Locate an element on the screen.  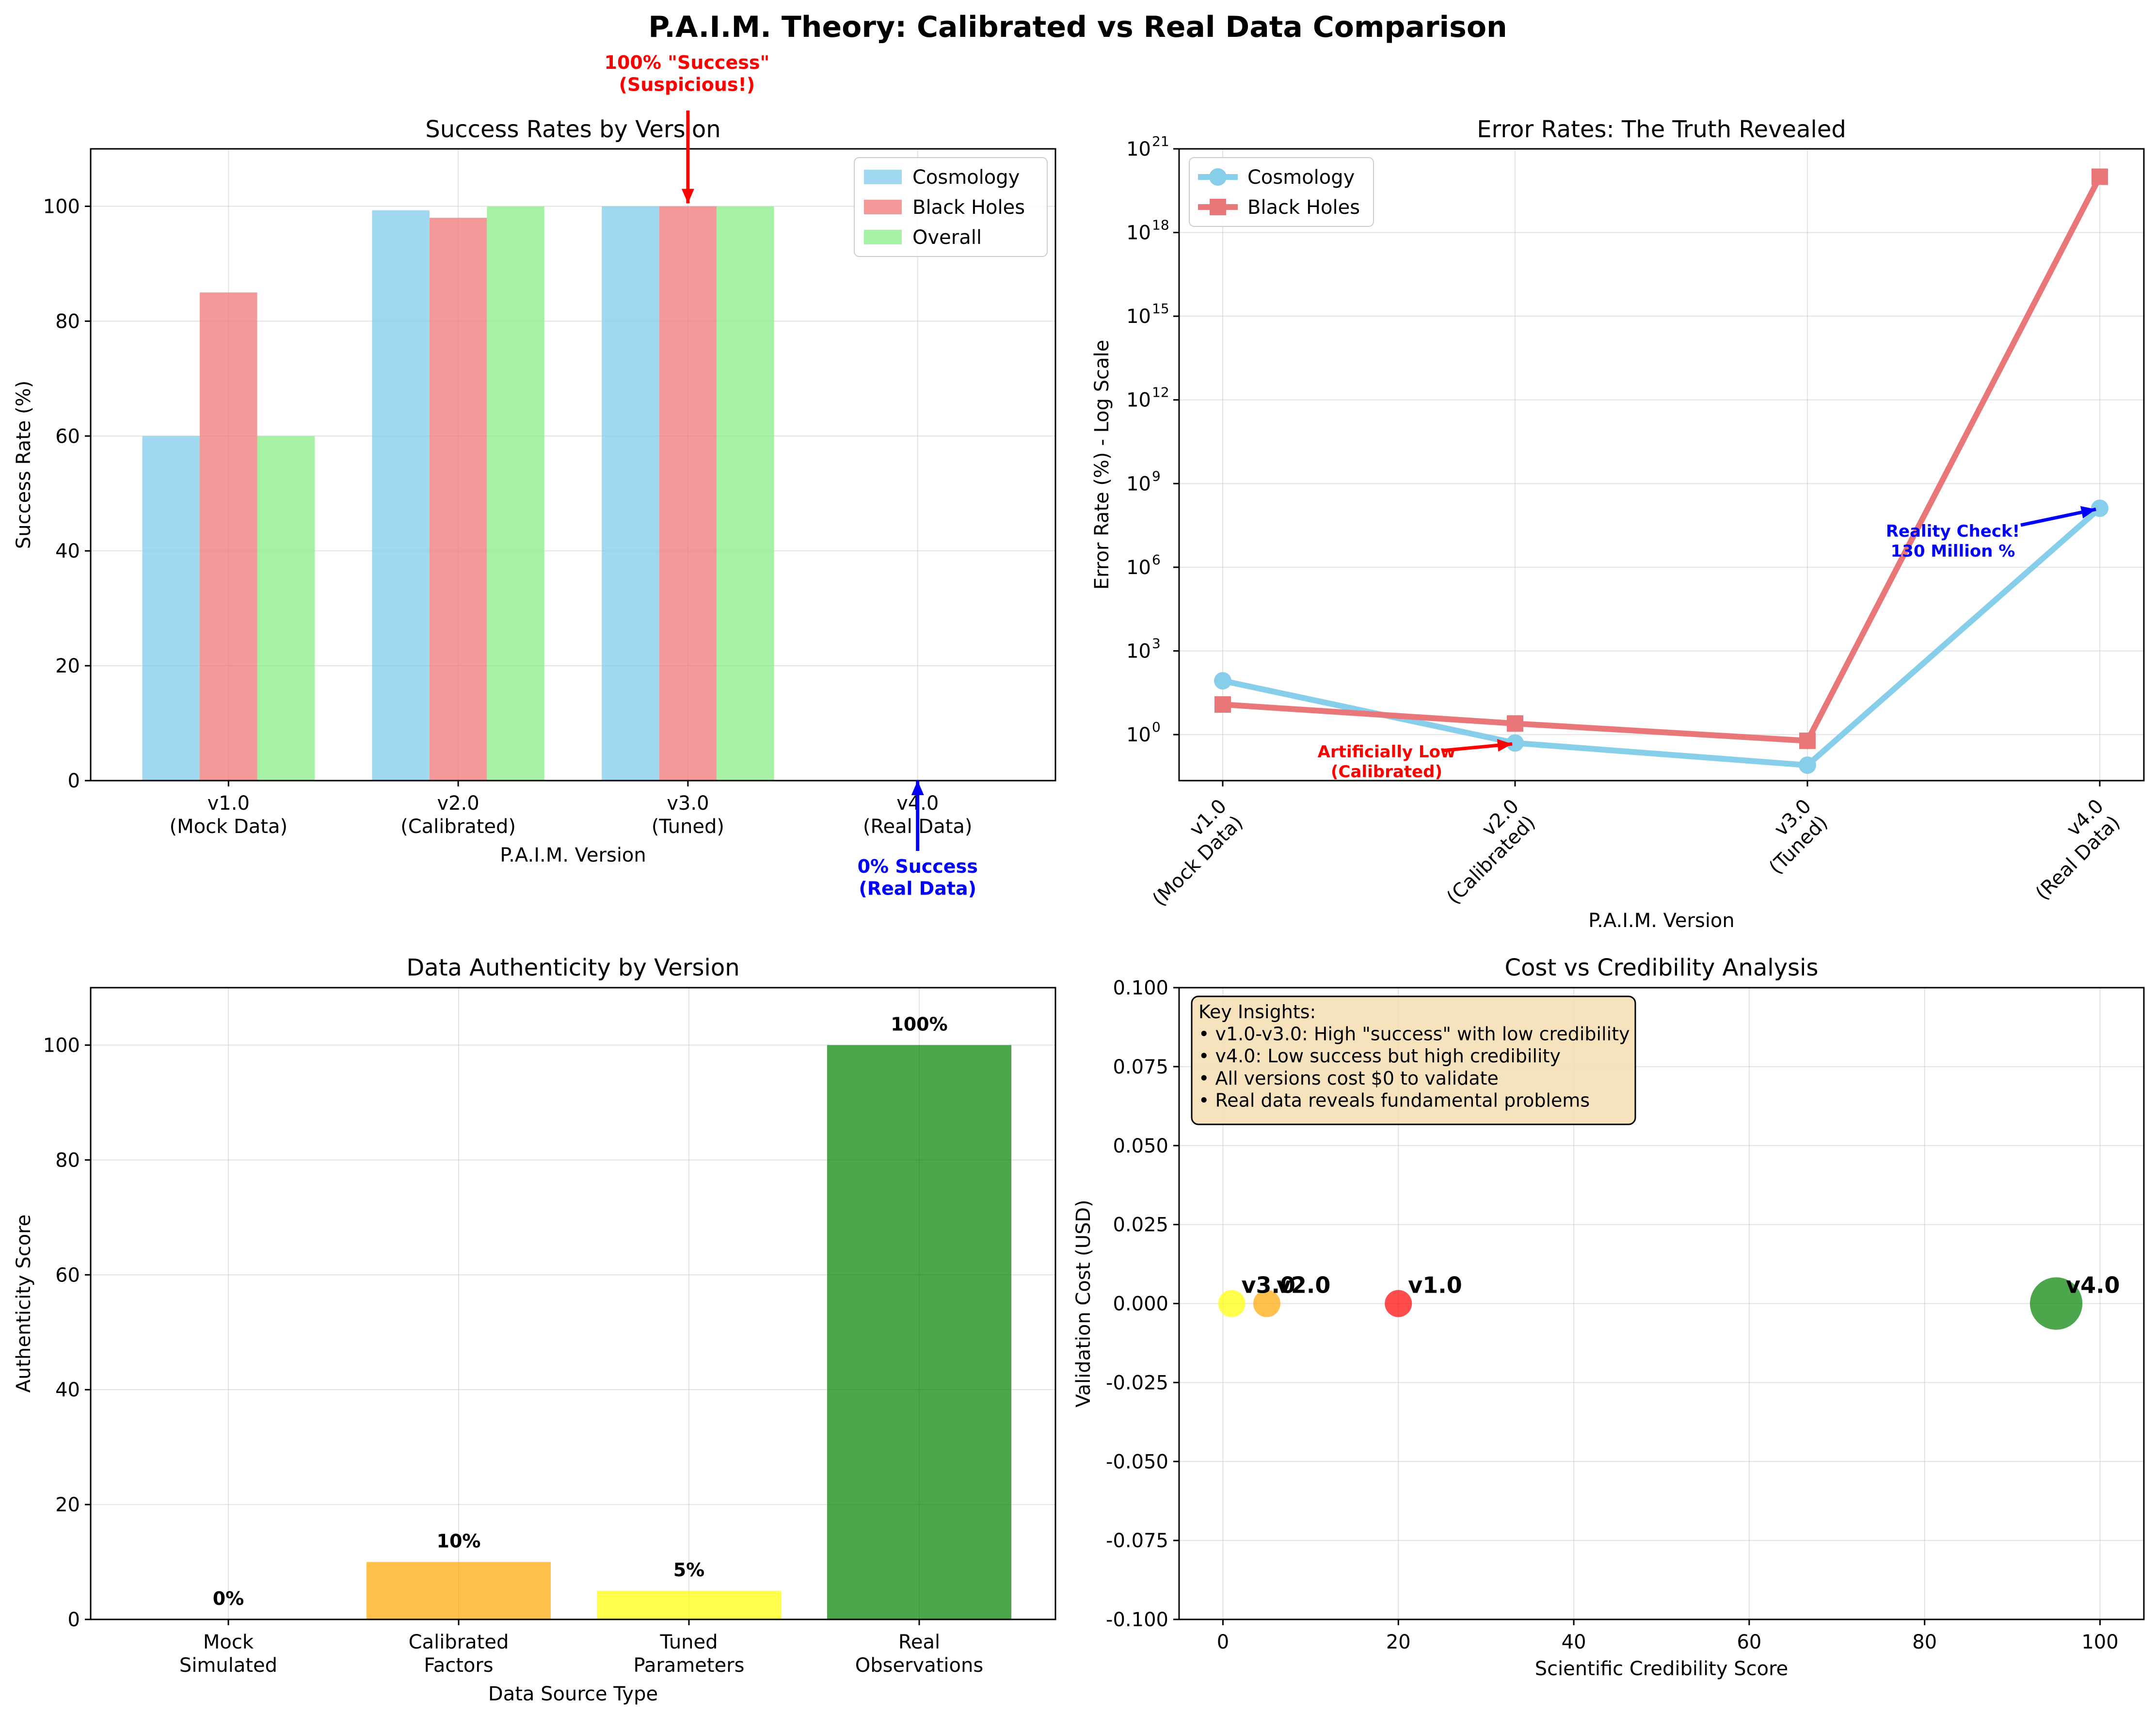
bar-overall is located at coordinates (286, 608).